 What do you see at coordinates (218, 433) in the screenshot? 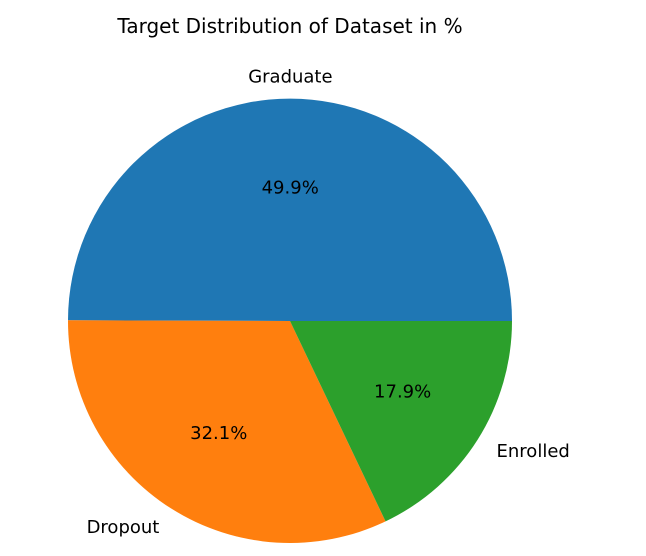
I see `pie-value-label-dropout: 32.1%` at bounding box center [218, 433].